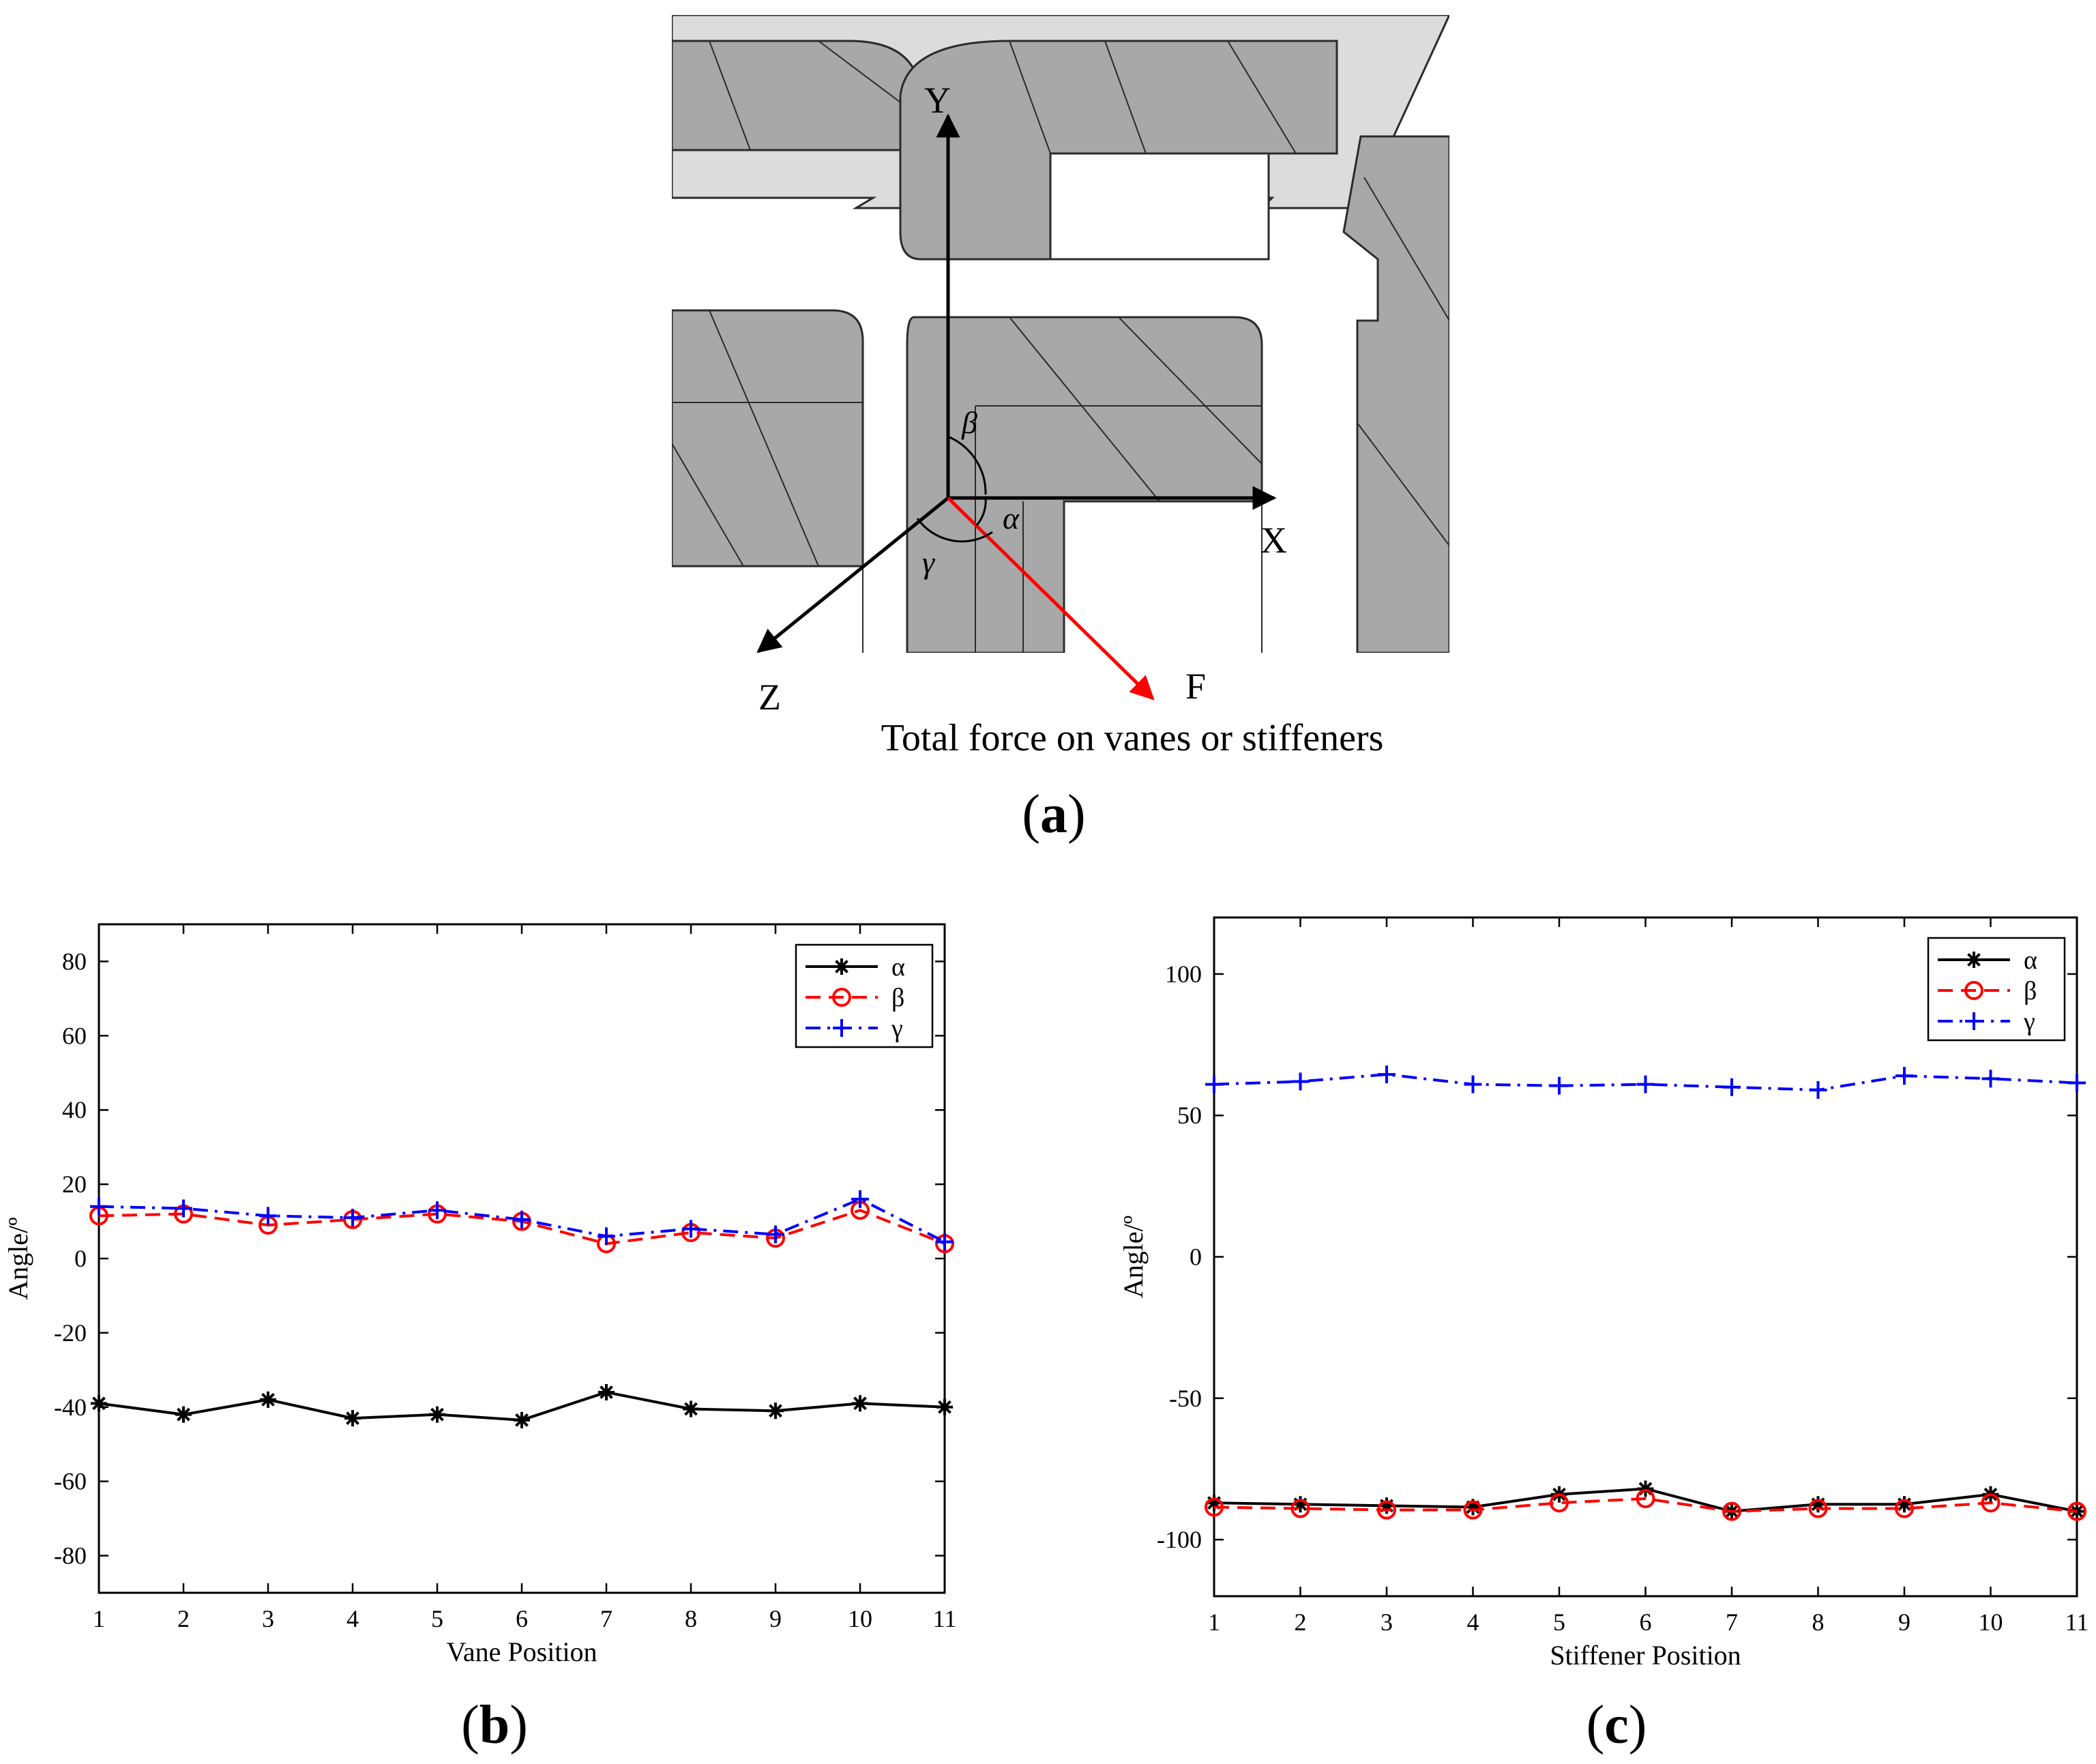 The width and height of the screenshot is (2096, 1764). I want to click on alpha-label: α, so click(1012, 518).